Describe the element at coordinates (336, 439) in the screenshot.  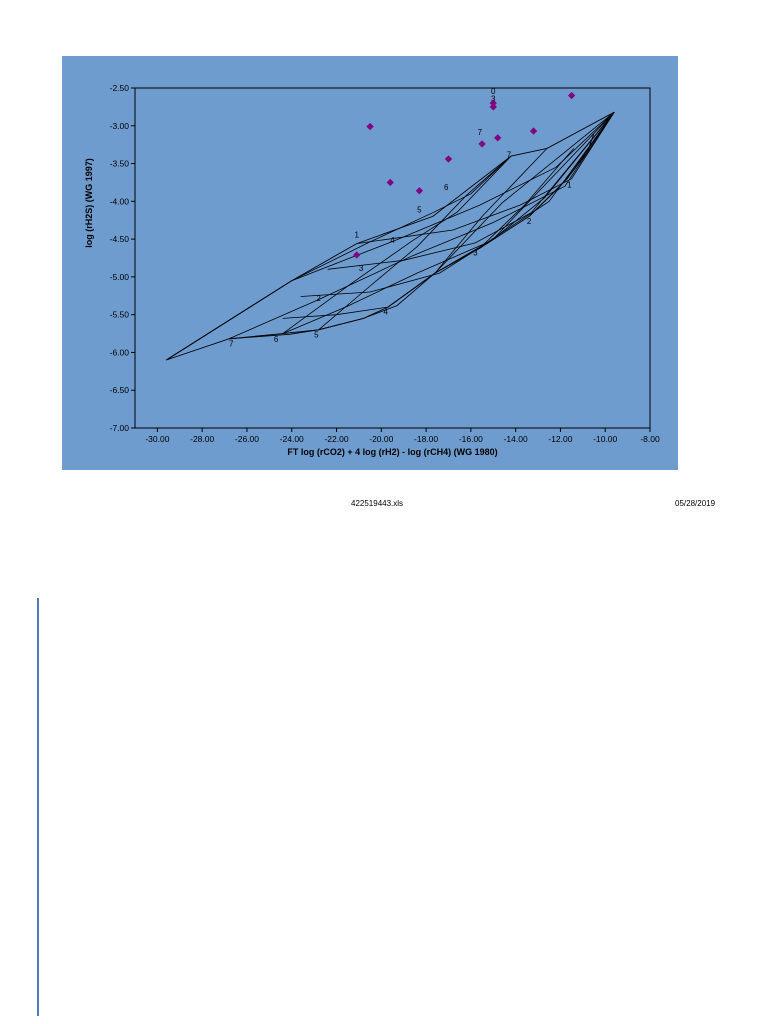
I see `x-tick-label: -22.00` at that location.